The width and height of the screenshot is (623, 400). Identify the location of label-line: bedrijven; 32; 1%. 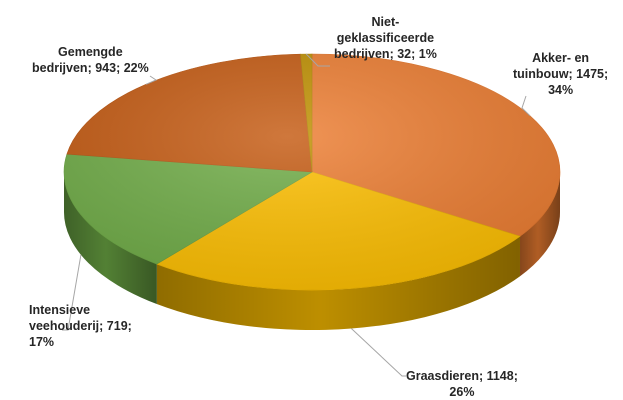
(385, 54).